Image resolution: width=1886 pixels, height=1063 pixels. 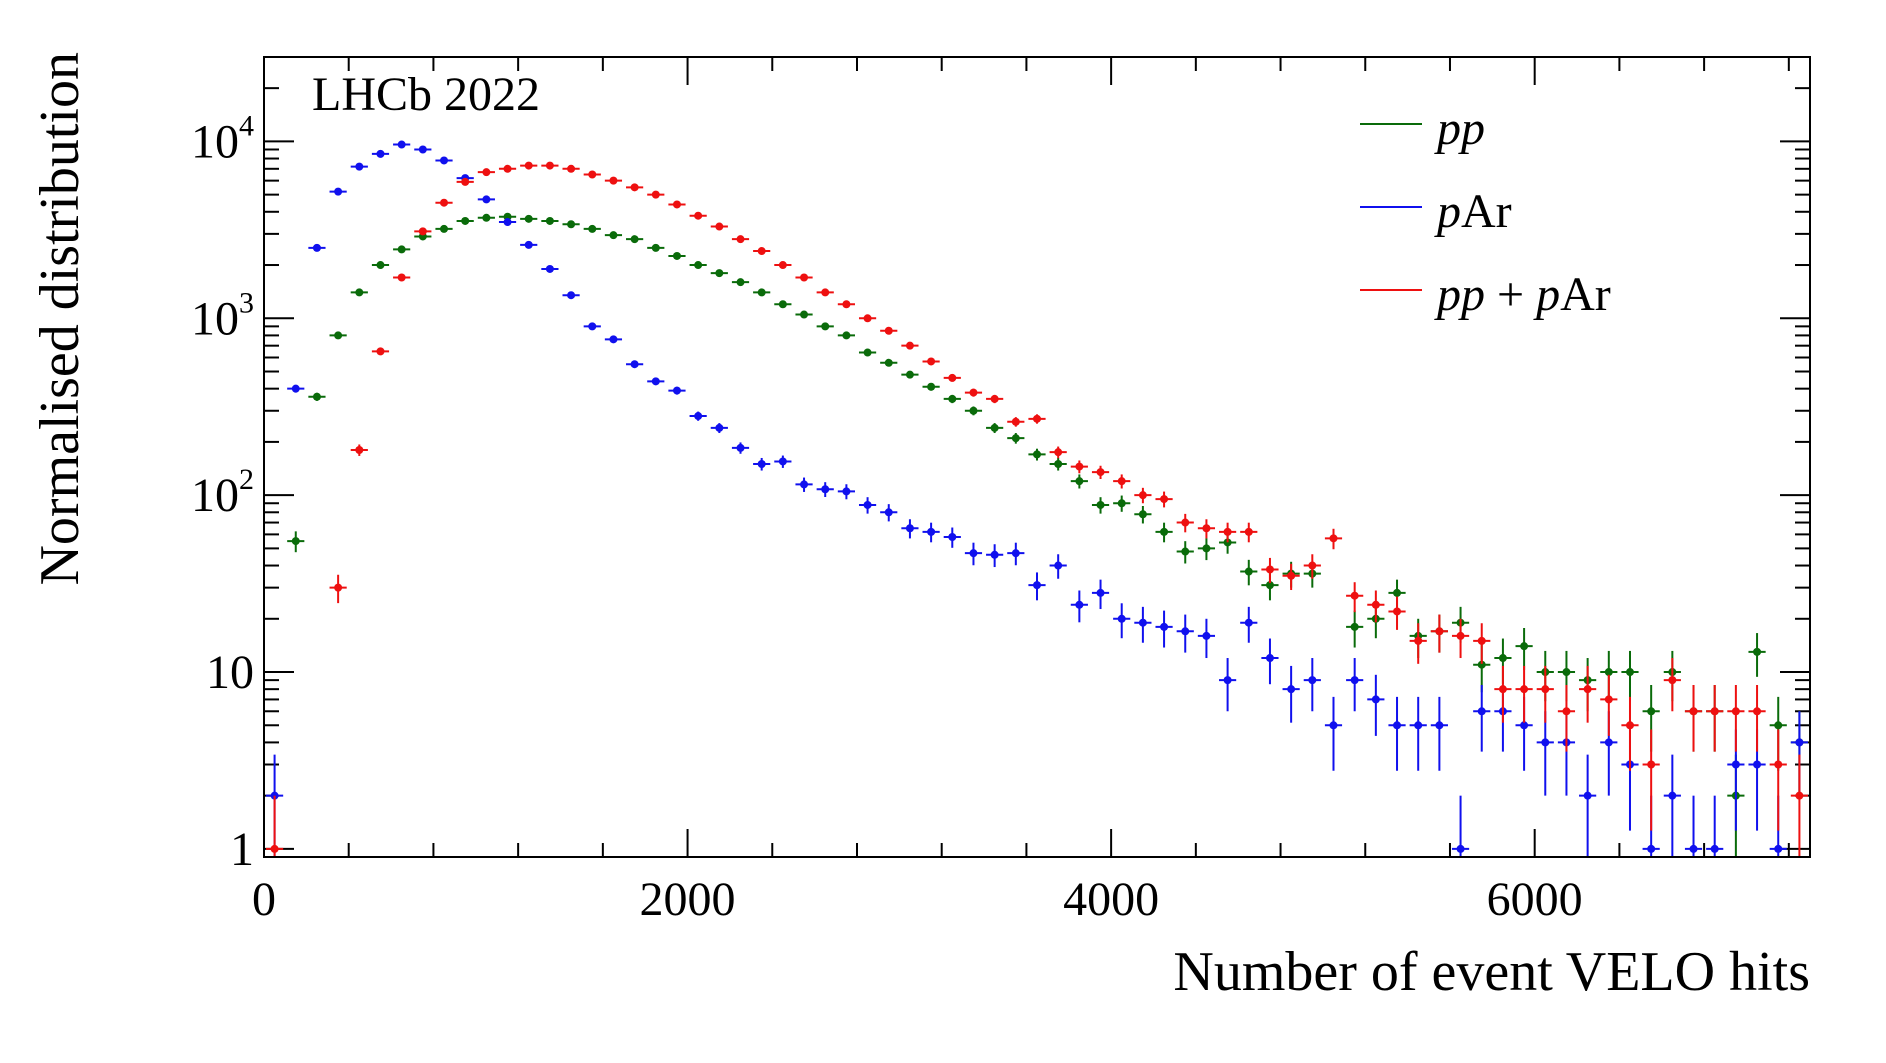 What do you see at coordinates (1486, 211) in the screenshot?
I see `legend-label-part: Ar` at bounding box center [1486, 211].